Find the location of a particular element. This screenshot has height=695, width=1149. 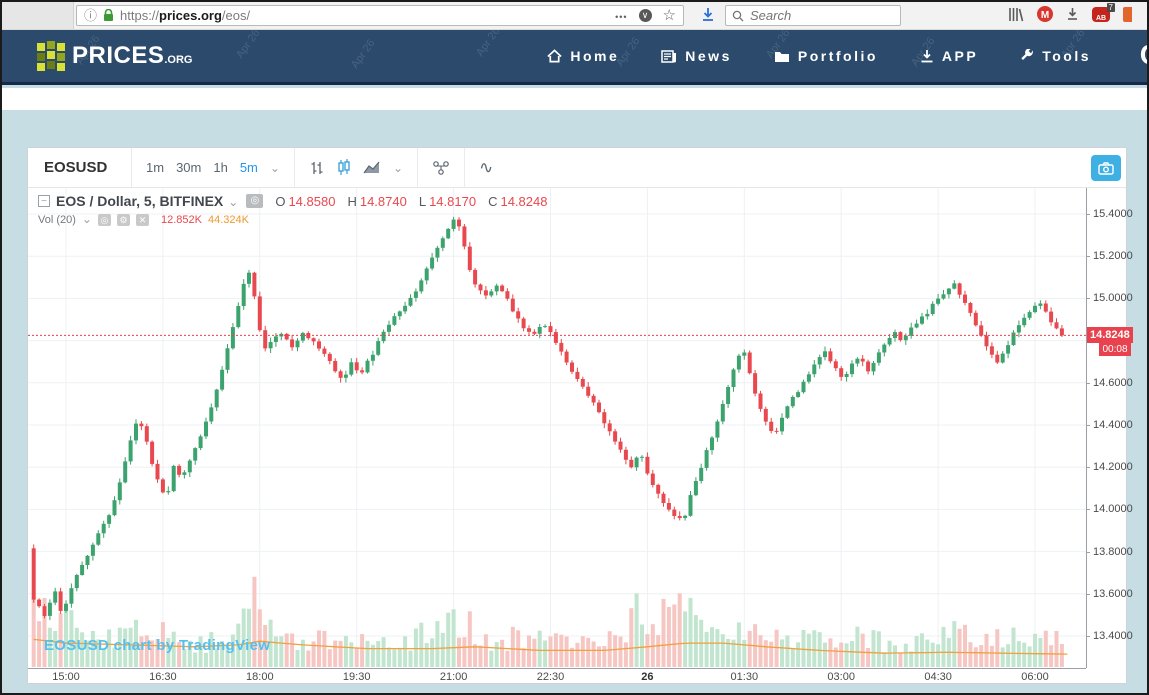

volume-chevron-icon is located at coordinates (87, 219).